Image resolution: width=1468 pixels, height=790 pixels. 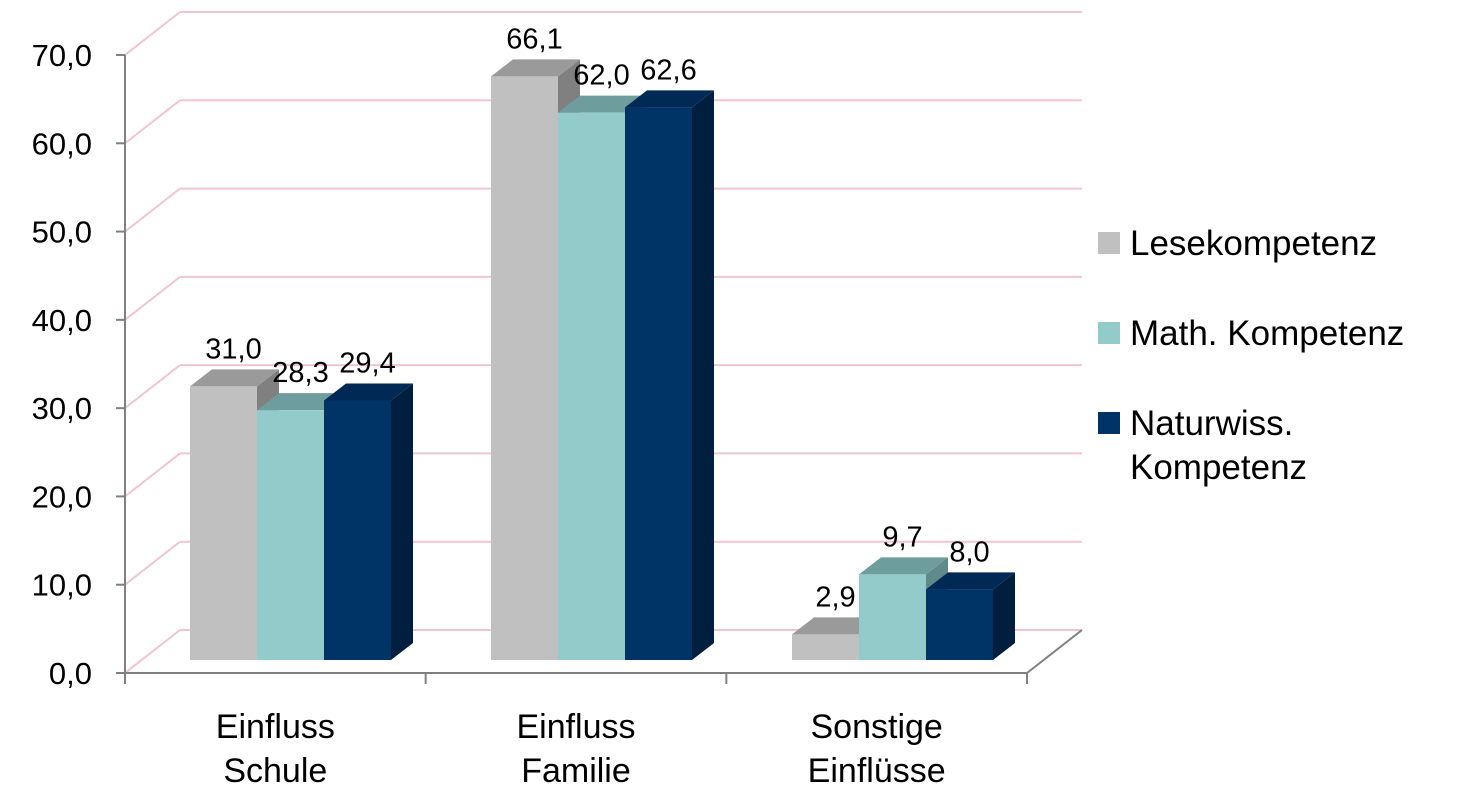 I want to click on data-label-naturwiss-kompetenz-sonstige-einflüsse: 8,0, so click(x=969, y=552).